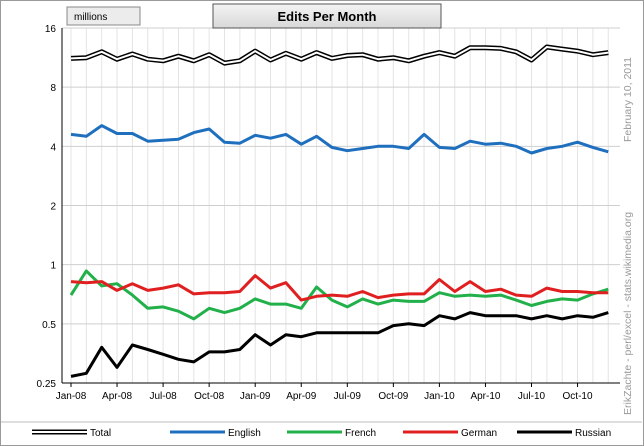 The image size is (644, 446). I want to click on series-line-total, so click(339, 55).